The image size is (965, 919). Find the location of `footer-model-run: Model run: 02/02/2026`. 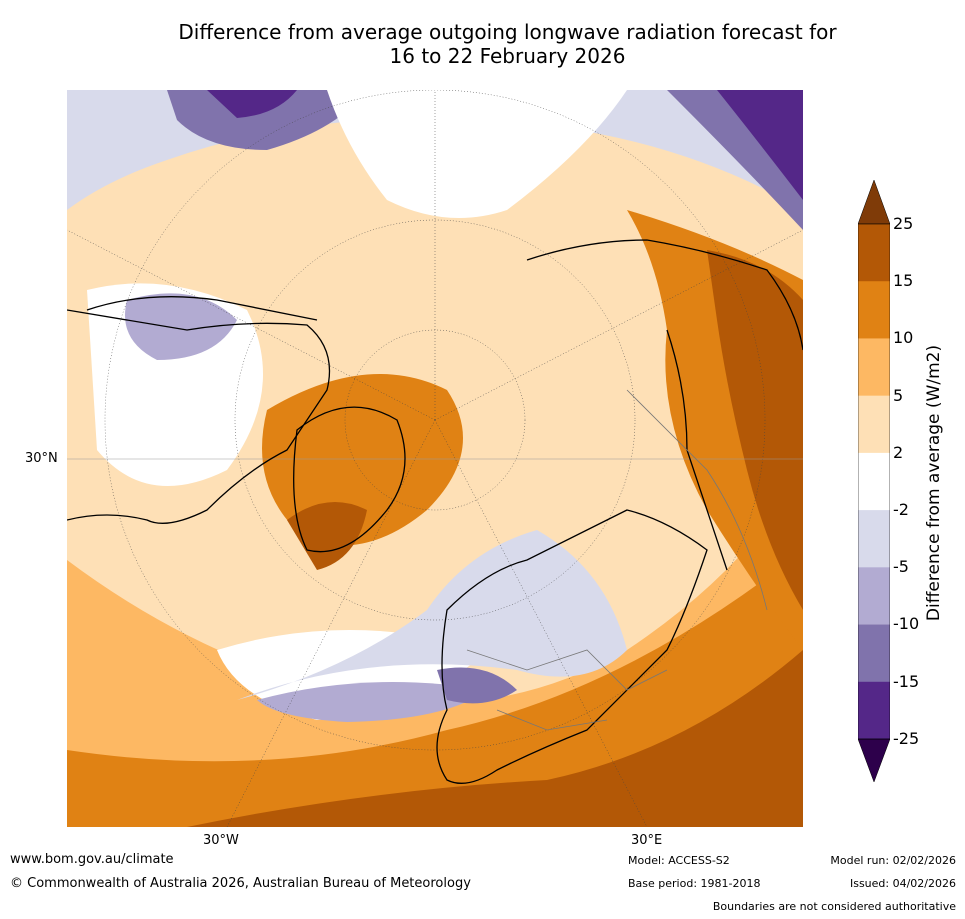

footer-model-run: Model run: 02/02/2026 is located at coordinates (893, 860).